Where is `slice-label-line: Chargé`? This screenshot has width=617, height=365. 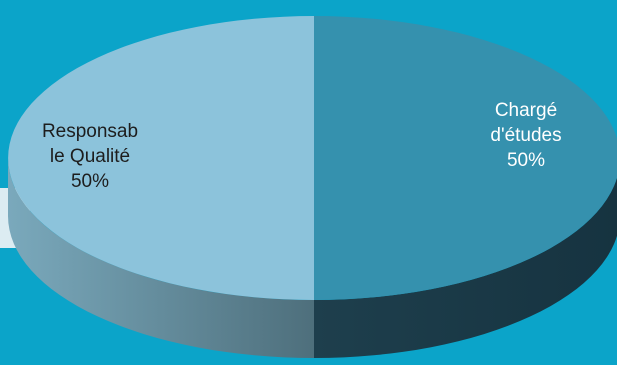
slice-label-line: Chargé is located at coordinates (526, 110).